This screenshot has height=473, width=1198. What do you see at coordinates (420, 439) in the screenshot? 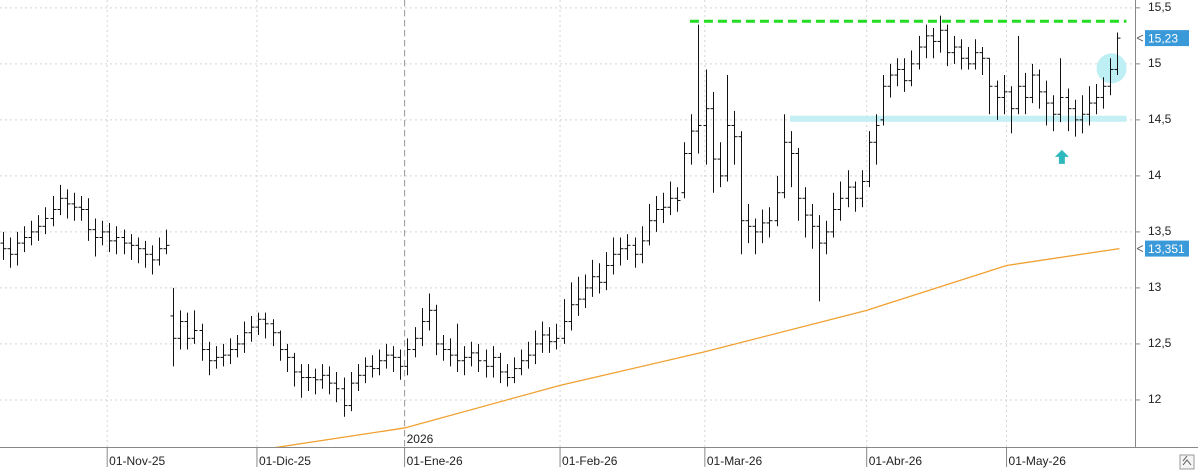
I see `year-marker-label: 2026` at bounding box center [420, 439].